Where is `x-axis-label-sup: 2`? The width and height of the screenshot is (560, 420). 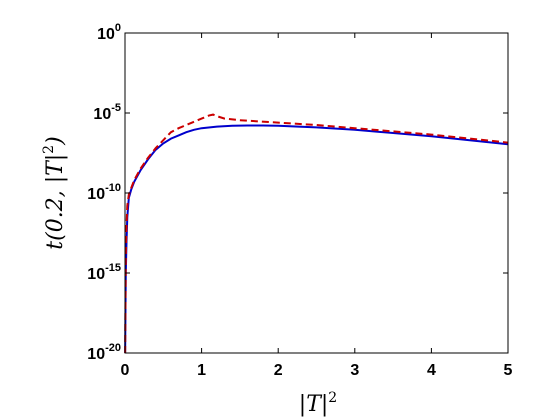 x-axis-label-sup: 2 is located at coordinates (332, 398).